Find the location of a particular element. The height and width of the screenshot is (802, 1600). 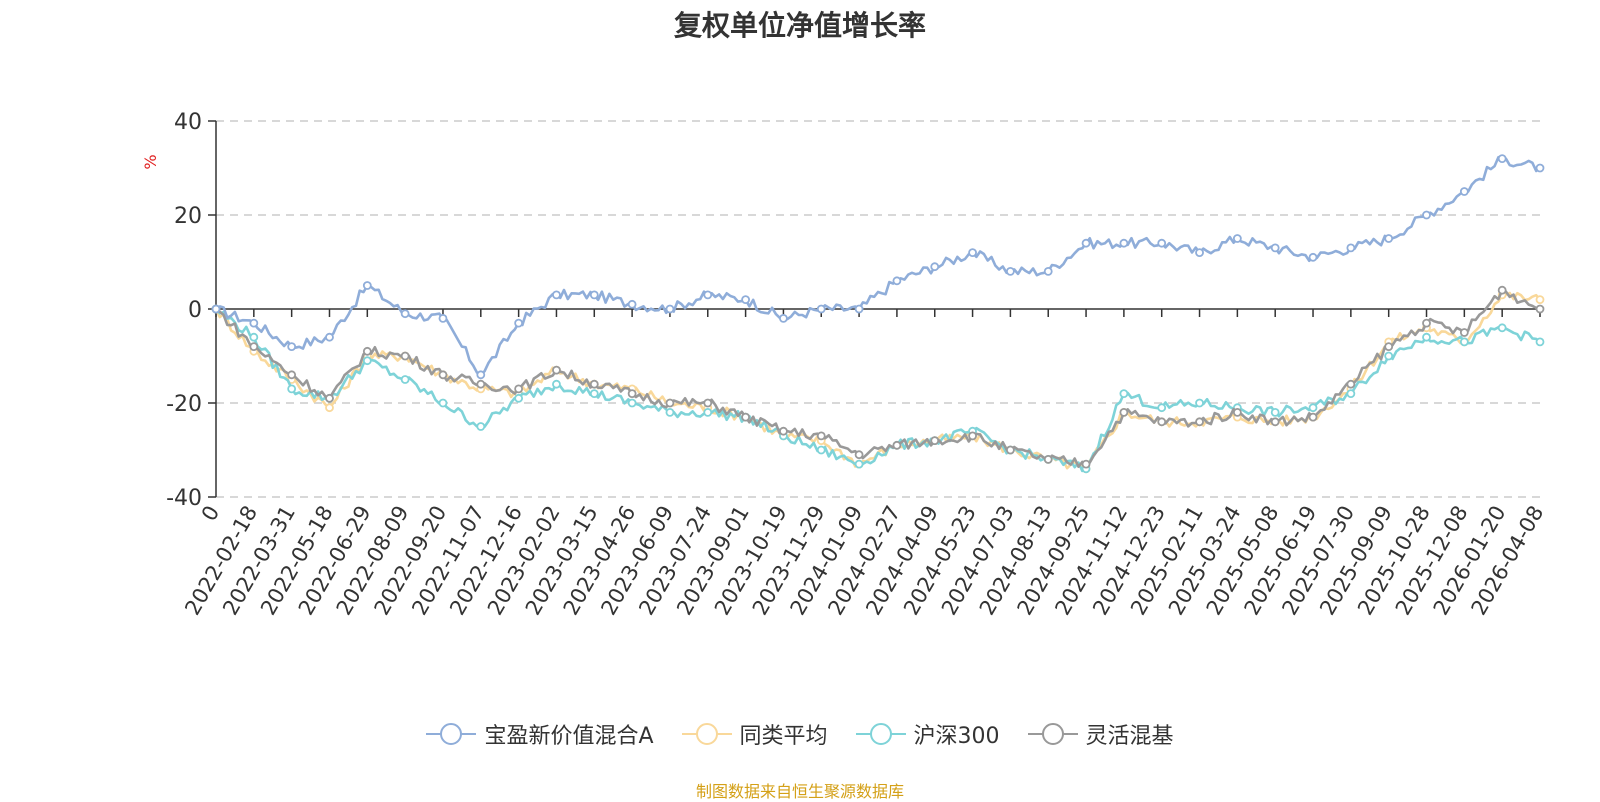

legend-item-flexible-mixed: 灵活混基 is located at coordinates (1100, 734).